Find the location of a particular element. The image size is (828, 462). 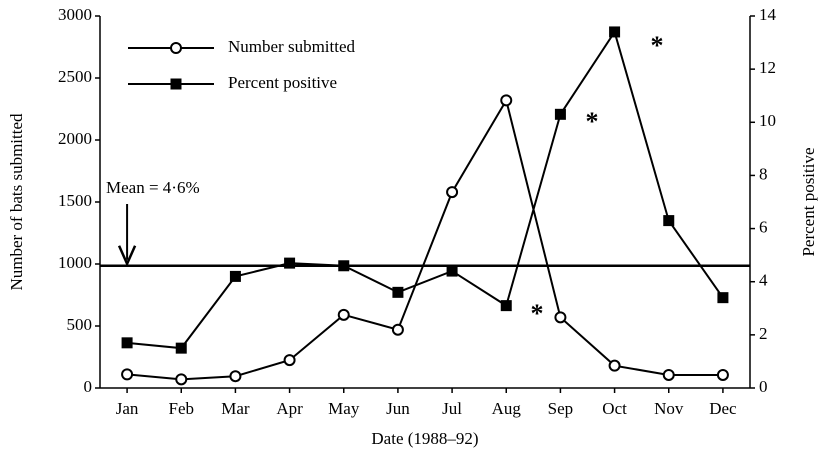

x-tick-label: May is located at coordinates (344, 408).